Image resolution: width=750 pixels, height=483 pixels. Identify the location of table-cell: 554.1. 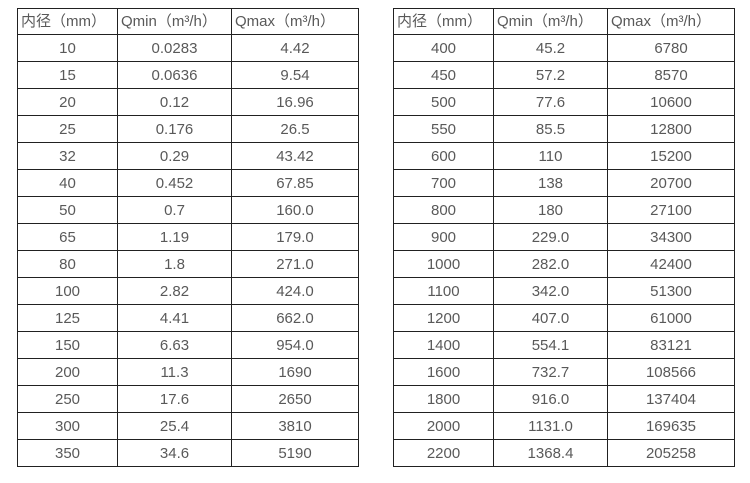
(550, 345).